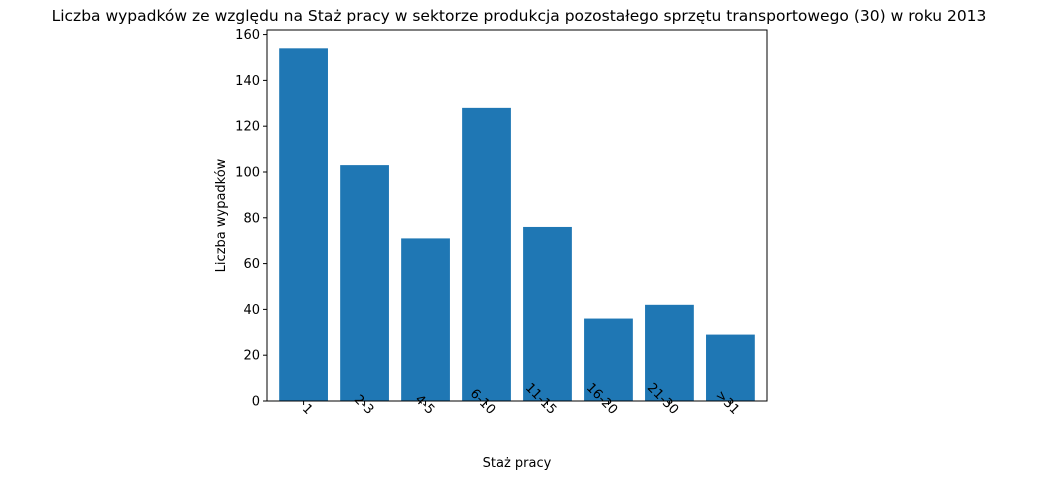 The width and height of the screenshot is (1038, 478). What do you see at coordinates (256, 402) in the screenshot?
I see `y-tick-label: 0` at bounding box center [256, 402].